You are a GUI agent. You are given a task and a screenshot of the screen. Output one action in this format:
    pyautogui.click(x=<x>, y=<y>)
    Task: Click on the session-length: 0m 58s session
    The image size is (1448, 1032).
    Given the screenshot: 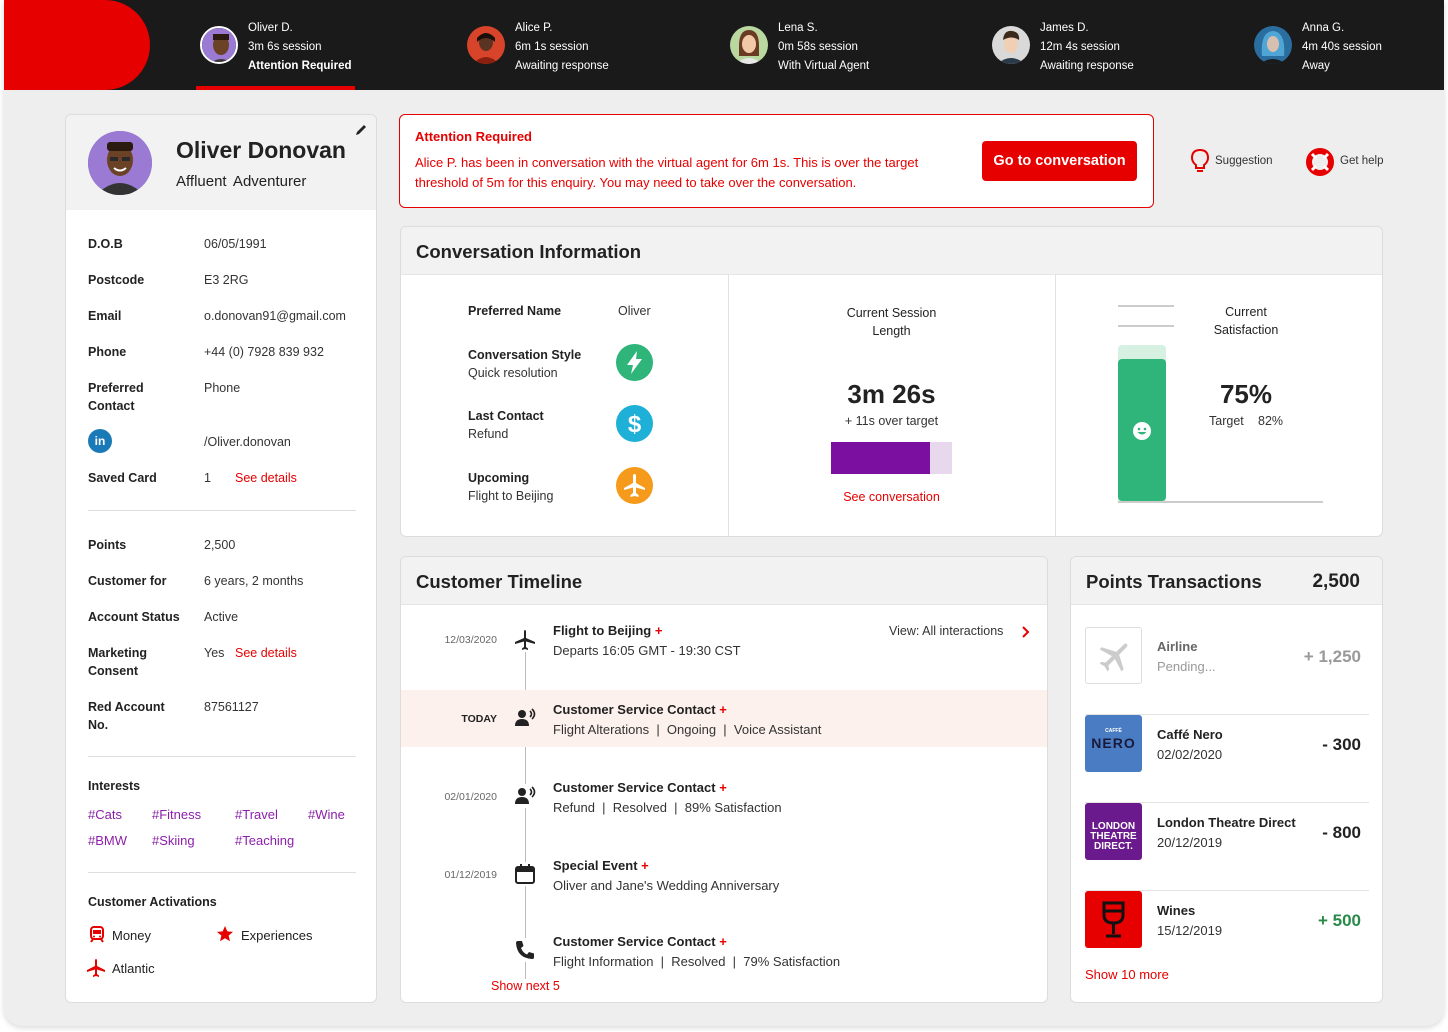 What is the action you would take?
    pyautogui.click(x=818, y=47)
    